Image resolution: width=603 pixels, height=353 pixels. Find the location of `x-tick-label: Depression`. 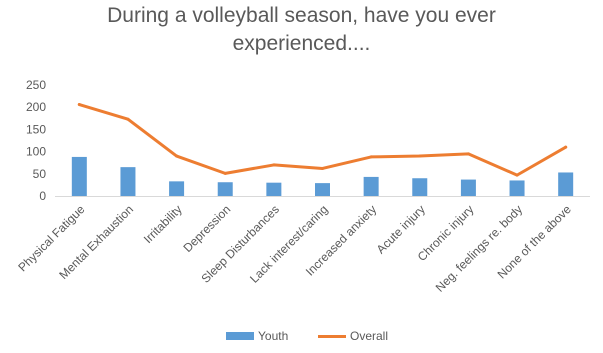

x-tick-label: Depression is located at coordinates (207, 228).